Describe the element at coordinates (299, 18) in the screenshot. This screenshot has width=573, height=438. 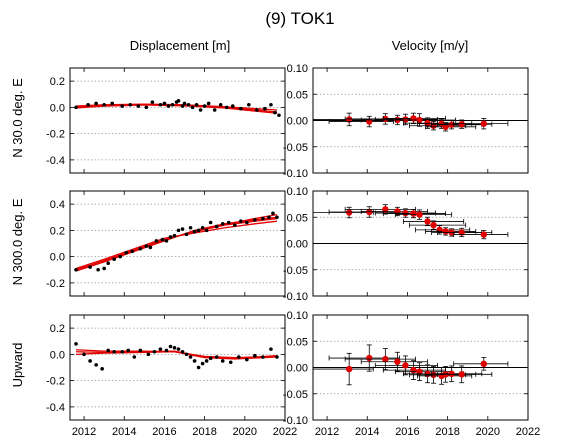
I see `figure-title: (9) TOK1` at that location.